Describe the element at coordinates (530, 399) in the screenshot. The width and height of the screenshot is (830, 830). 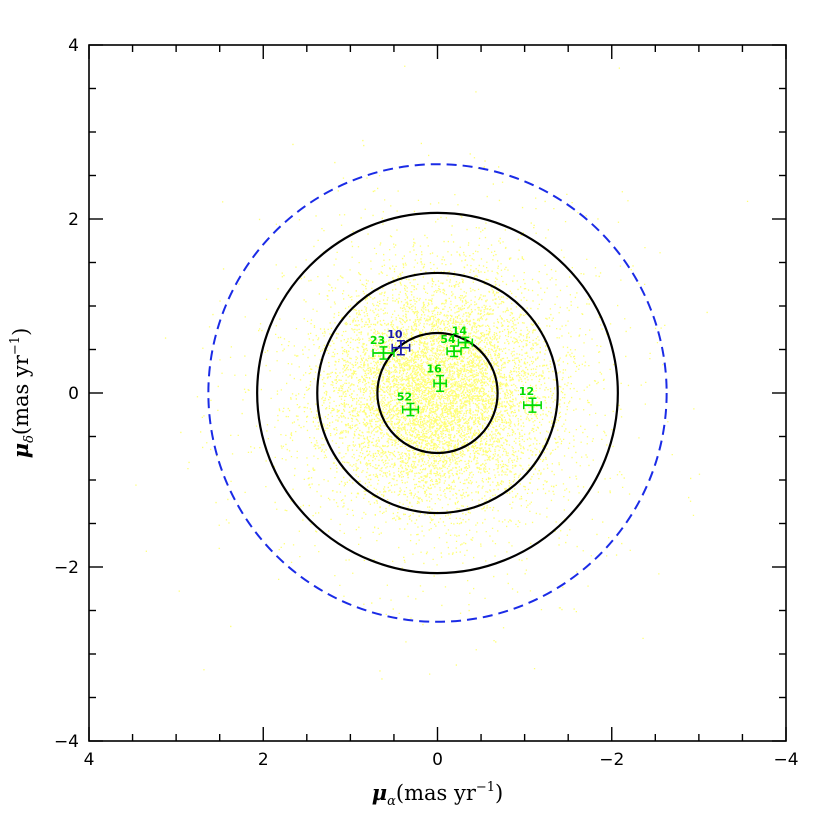
I see `star-point-12: 12` at that location.